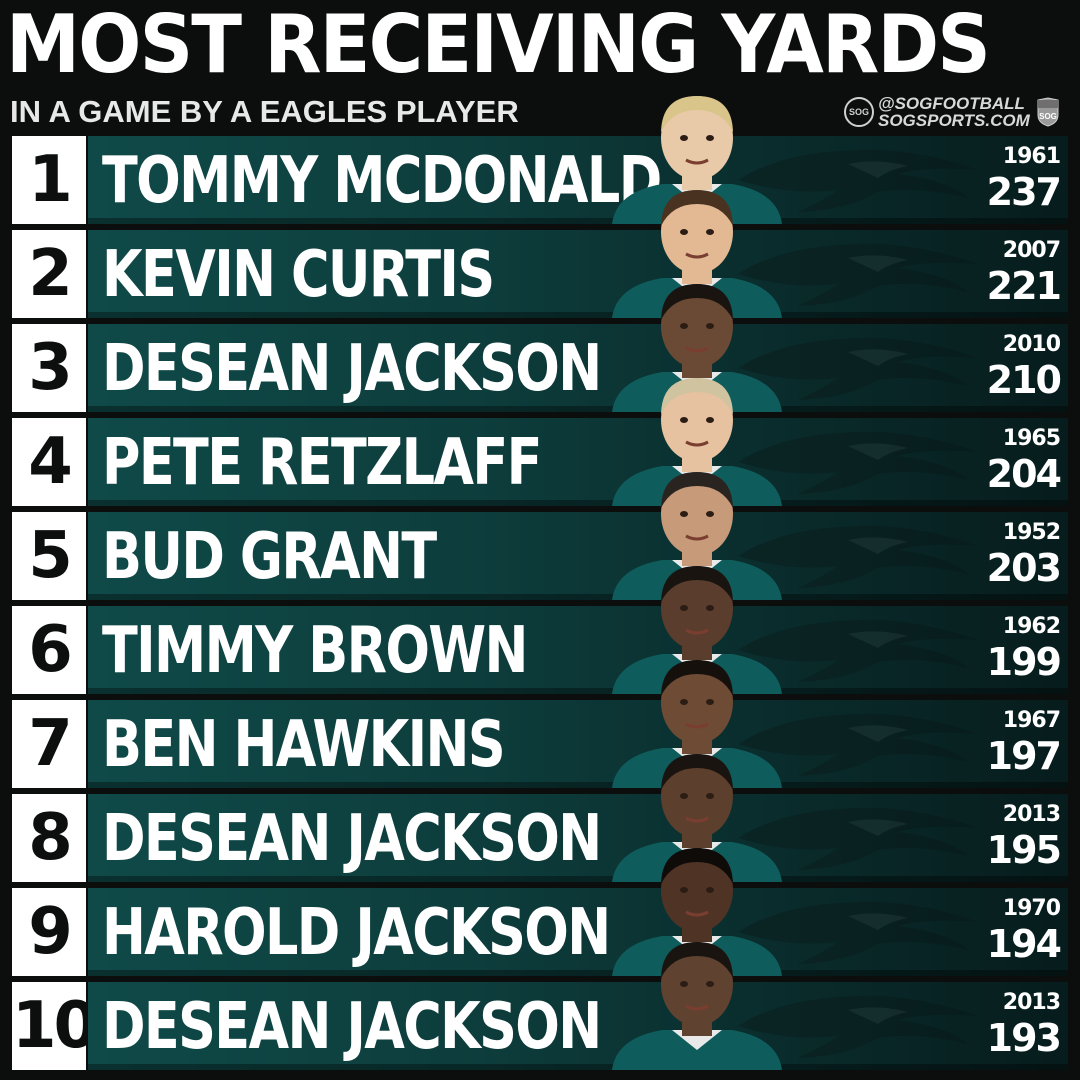  Describe the element at coordinates (49, 368) in the screenshot. I see `rank-number: 3` at that location.